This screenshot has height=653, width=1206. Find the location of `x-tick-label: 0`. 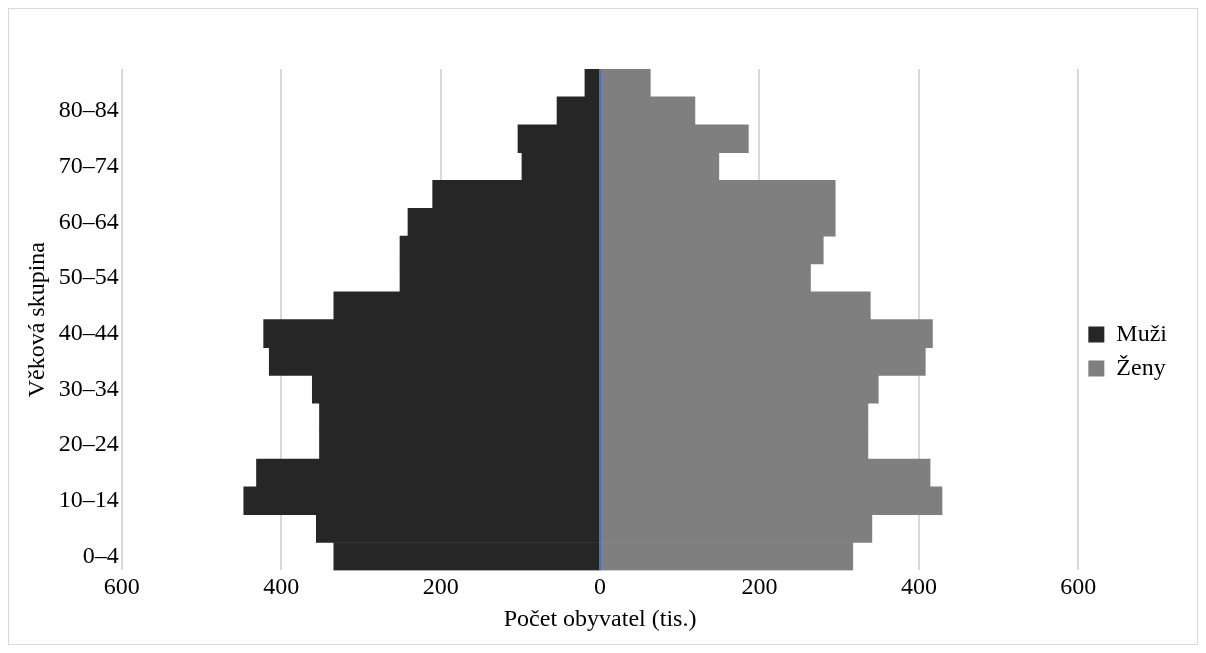

x-tick-label: 0 is located at coordinates (600, 586).